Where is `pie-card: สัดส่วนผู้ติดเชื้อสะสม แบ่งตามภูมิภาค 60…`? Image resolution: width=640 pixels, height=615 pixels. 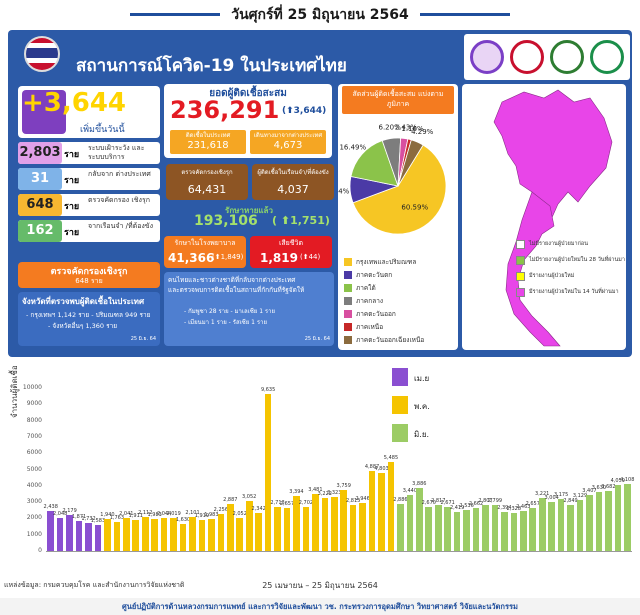
pie-card: สัดส่วนผู้ติดเชื้อสะสม แบ่งตามภูมิภาค 60… is located at coordinates (398, 217).